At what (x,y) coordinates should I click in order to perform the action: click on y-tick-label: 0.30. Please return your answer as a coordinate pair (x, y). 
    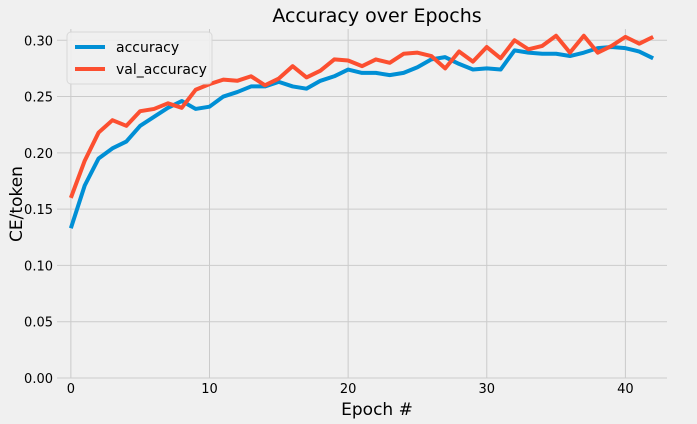
    Looking at the image, I should click on (38, 41).